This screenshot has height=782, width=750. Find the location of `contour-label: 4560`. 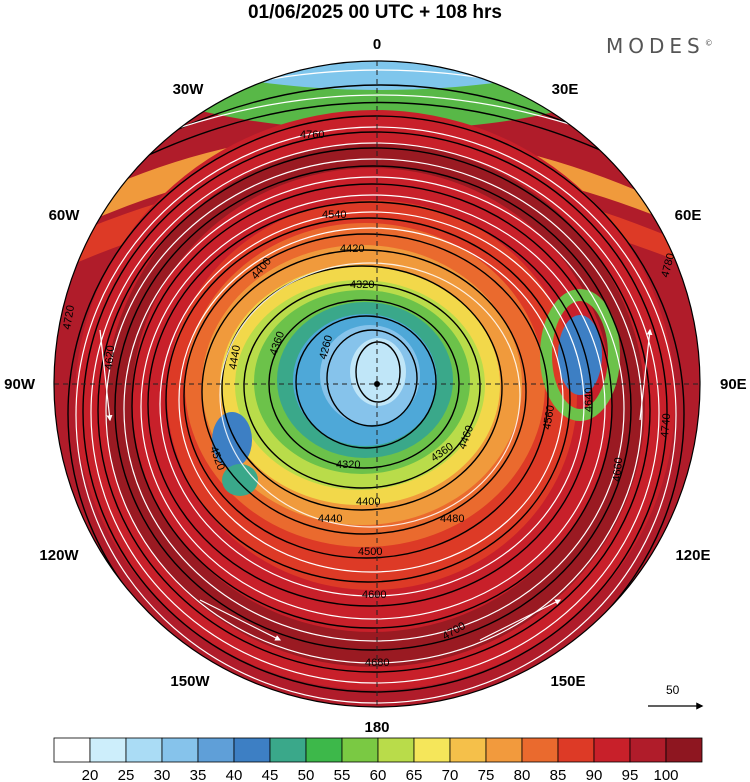

contour-label: 4560 is located at coordinates (549, 417).